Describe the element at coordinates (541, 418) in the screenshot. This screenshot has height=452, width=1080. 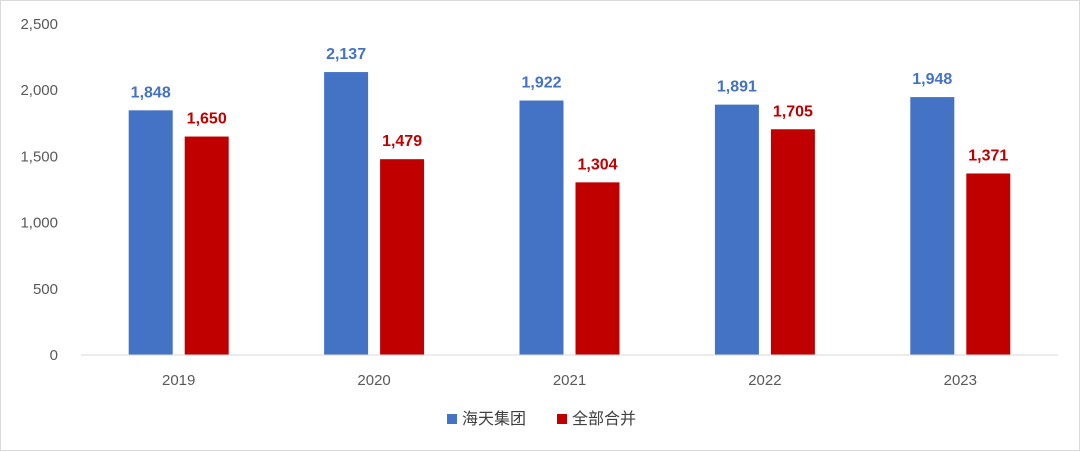
I see `legend: 海天集团 全部合并` at that location.